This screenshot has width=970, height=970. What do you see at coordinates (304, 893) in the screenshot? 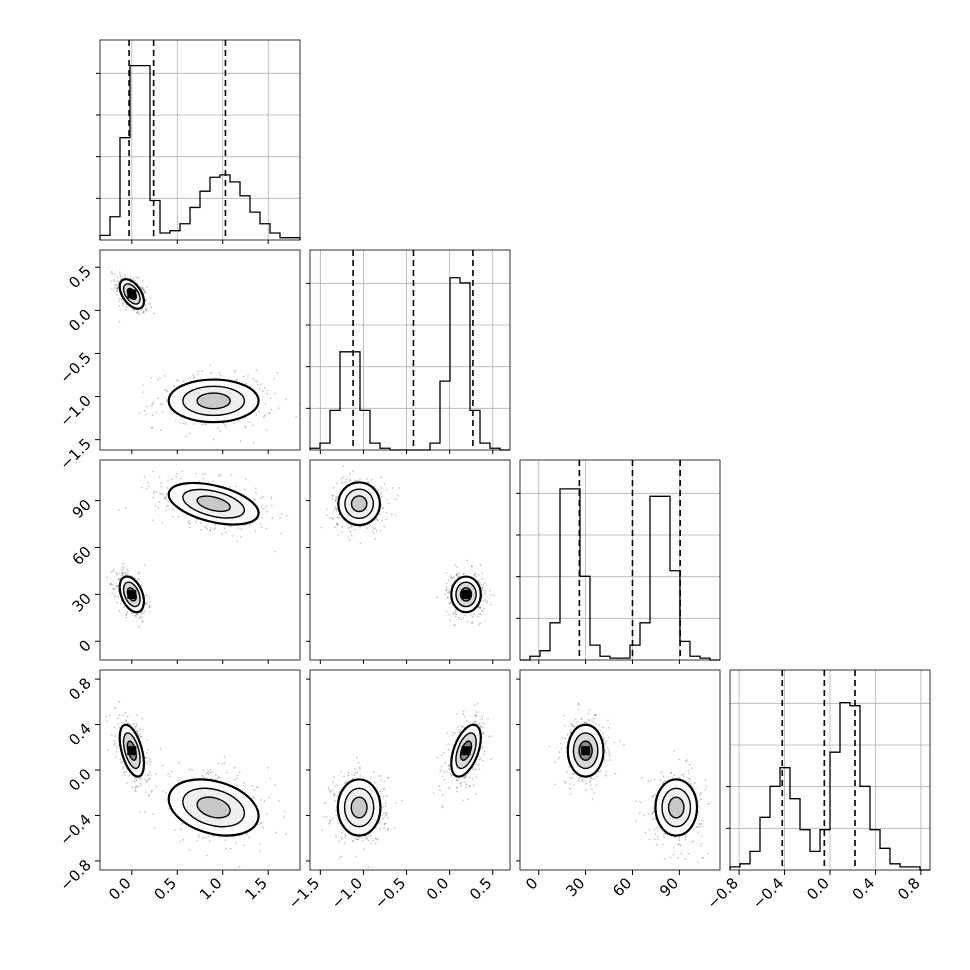
I see `x-tick-label: −1.5` at bounding box center [304, 893].